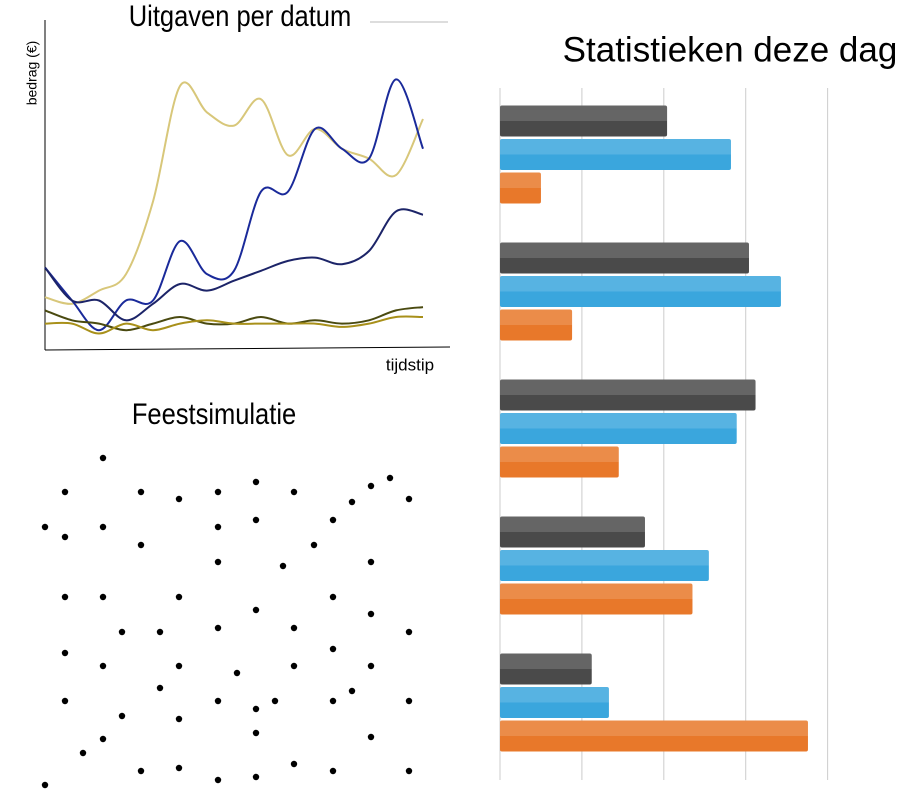  I want to click on bar-title: Statistieken deze dag, so click(730, 49).